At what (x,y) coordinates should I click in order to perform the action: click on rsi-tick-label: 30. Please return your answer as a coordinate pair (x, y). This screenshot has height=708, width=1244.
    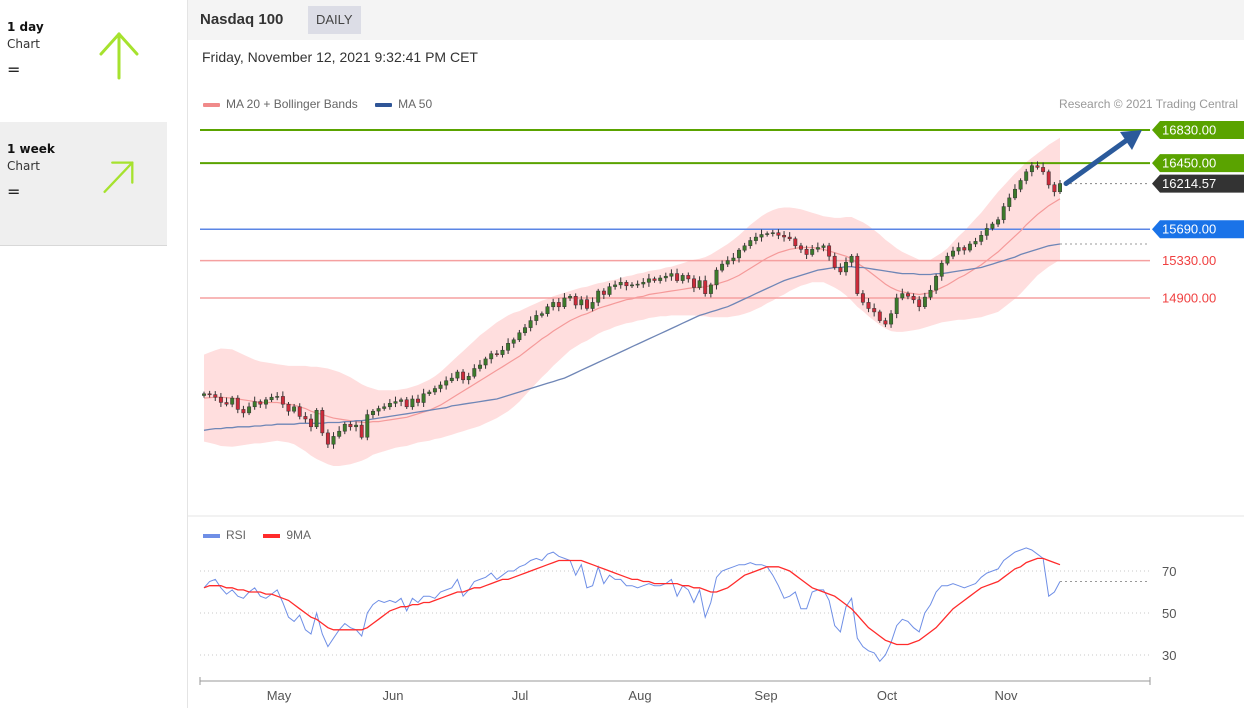
    Looking at the image, I should click on (1169, 655).